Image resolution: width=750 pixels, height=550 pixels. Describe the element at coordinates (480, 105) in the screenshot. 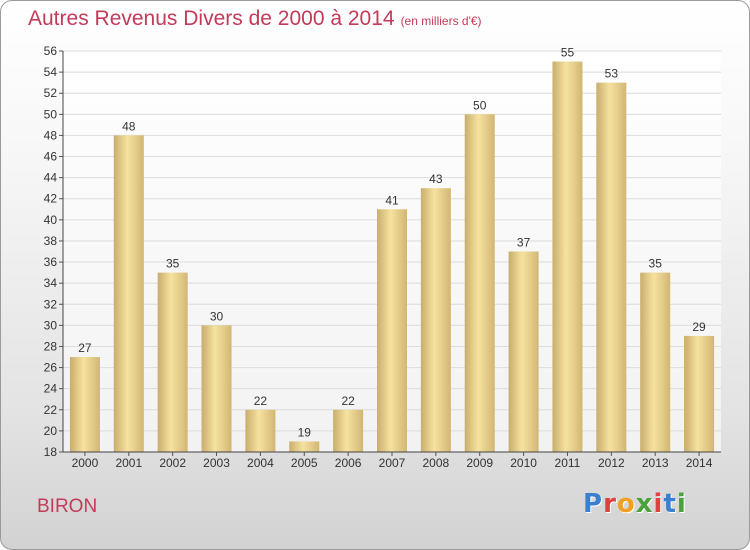

I see `data-label: 50` at that location.